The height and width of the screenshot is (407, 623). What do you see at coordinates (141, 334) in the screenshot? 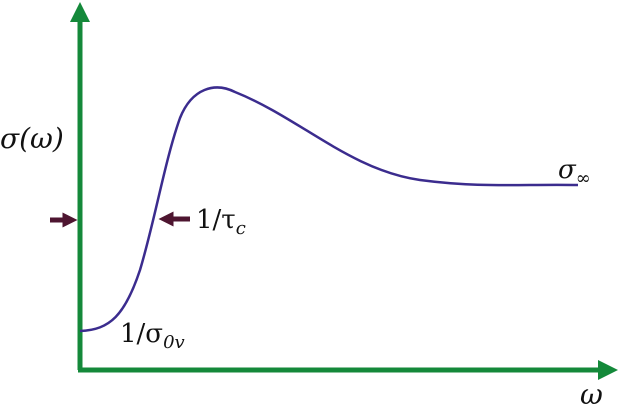
I see `label-base: 1/σ` at bounding box center [141, 334].